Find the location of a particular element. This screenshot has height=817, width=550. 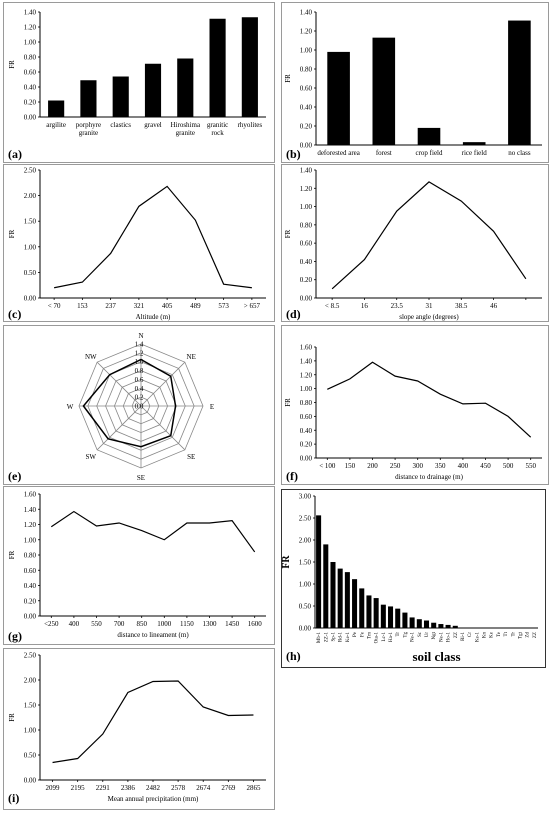

g-xtick-label: 700 is located at coordinates (119, 624).